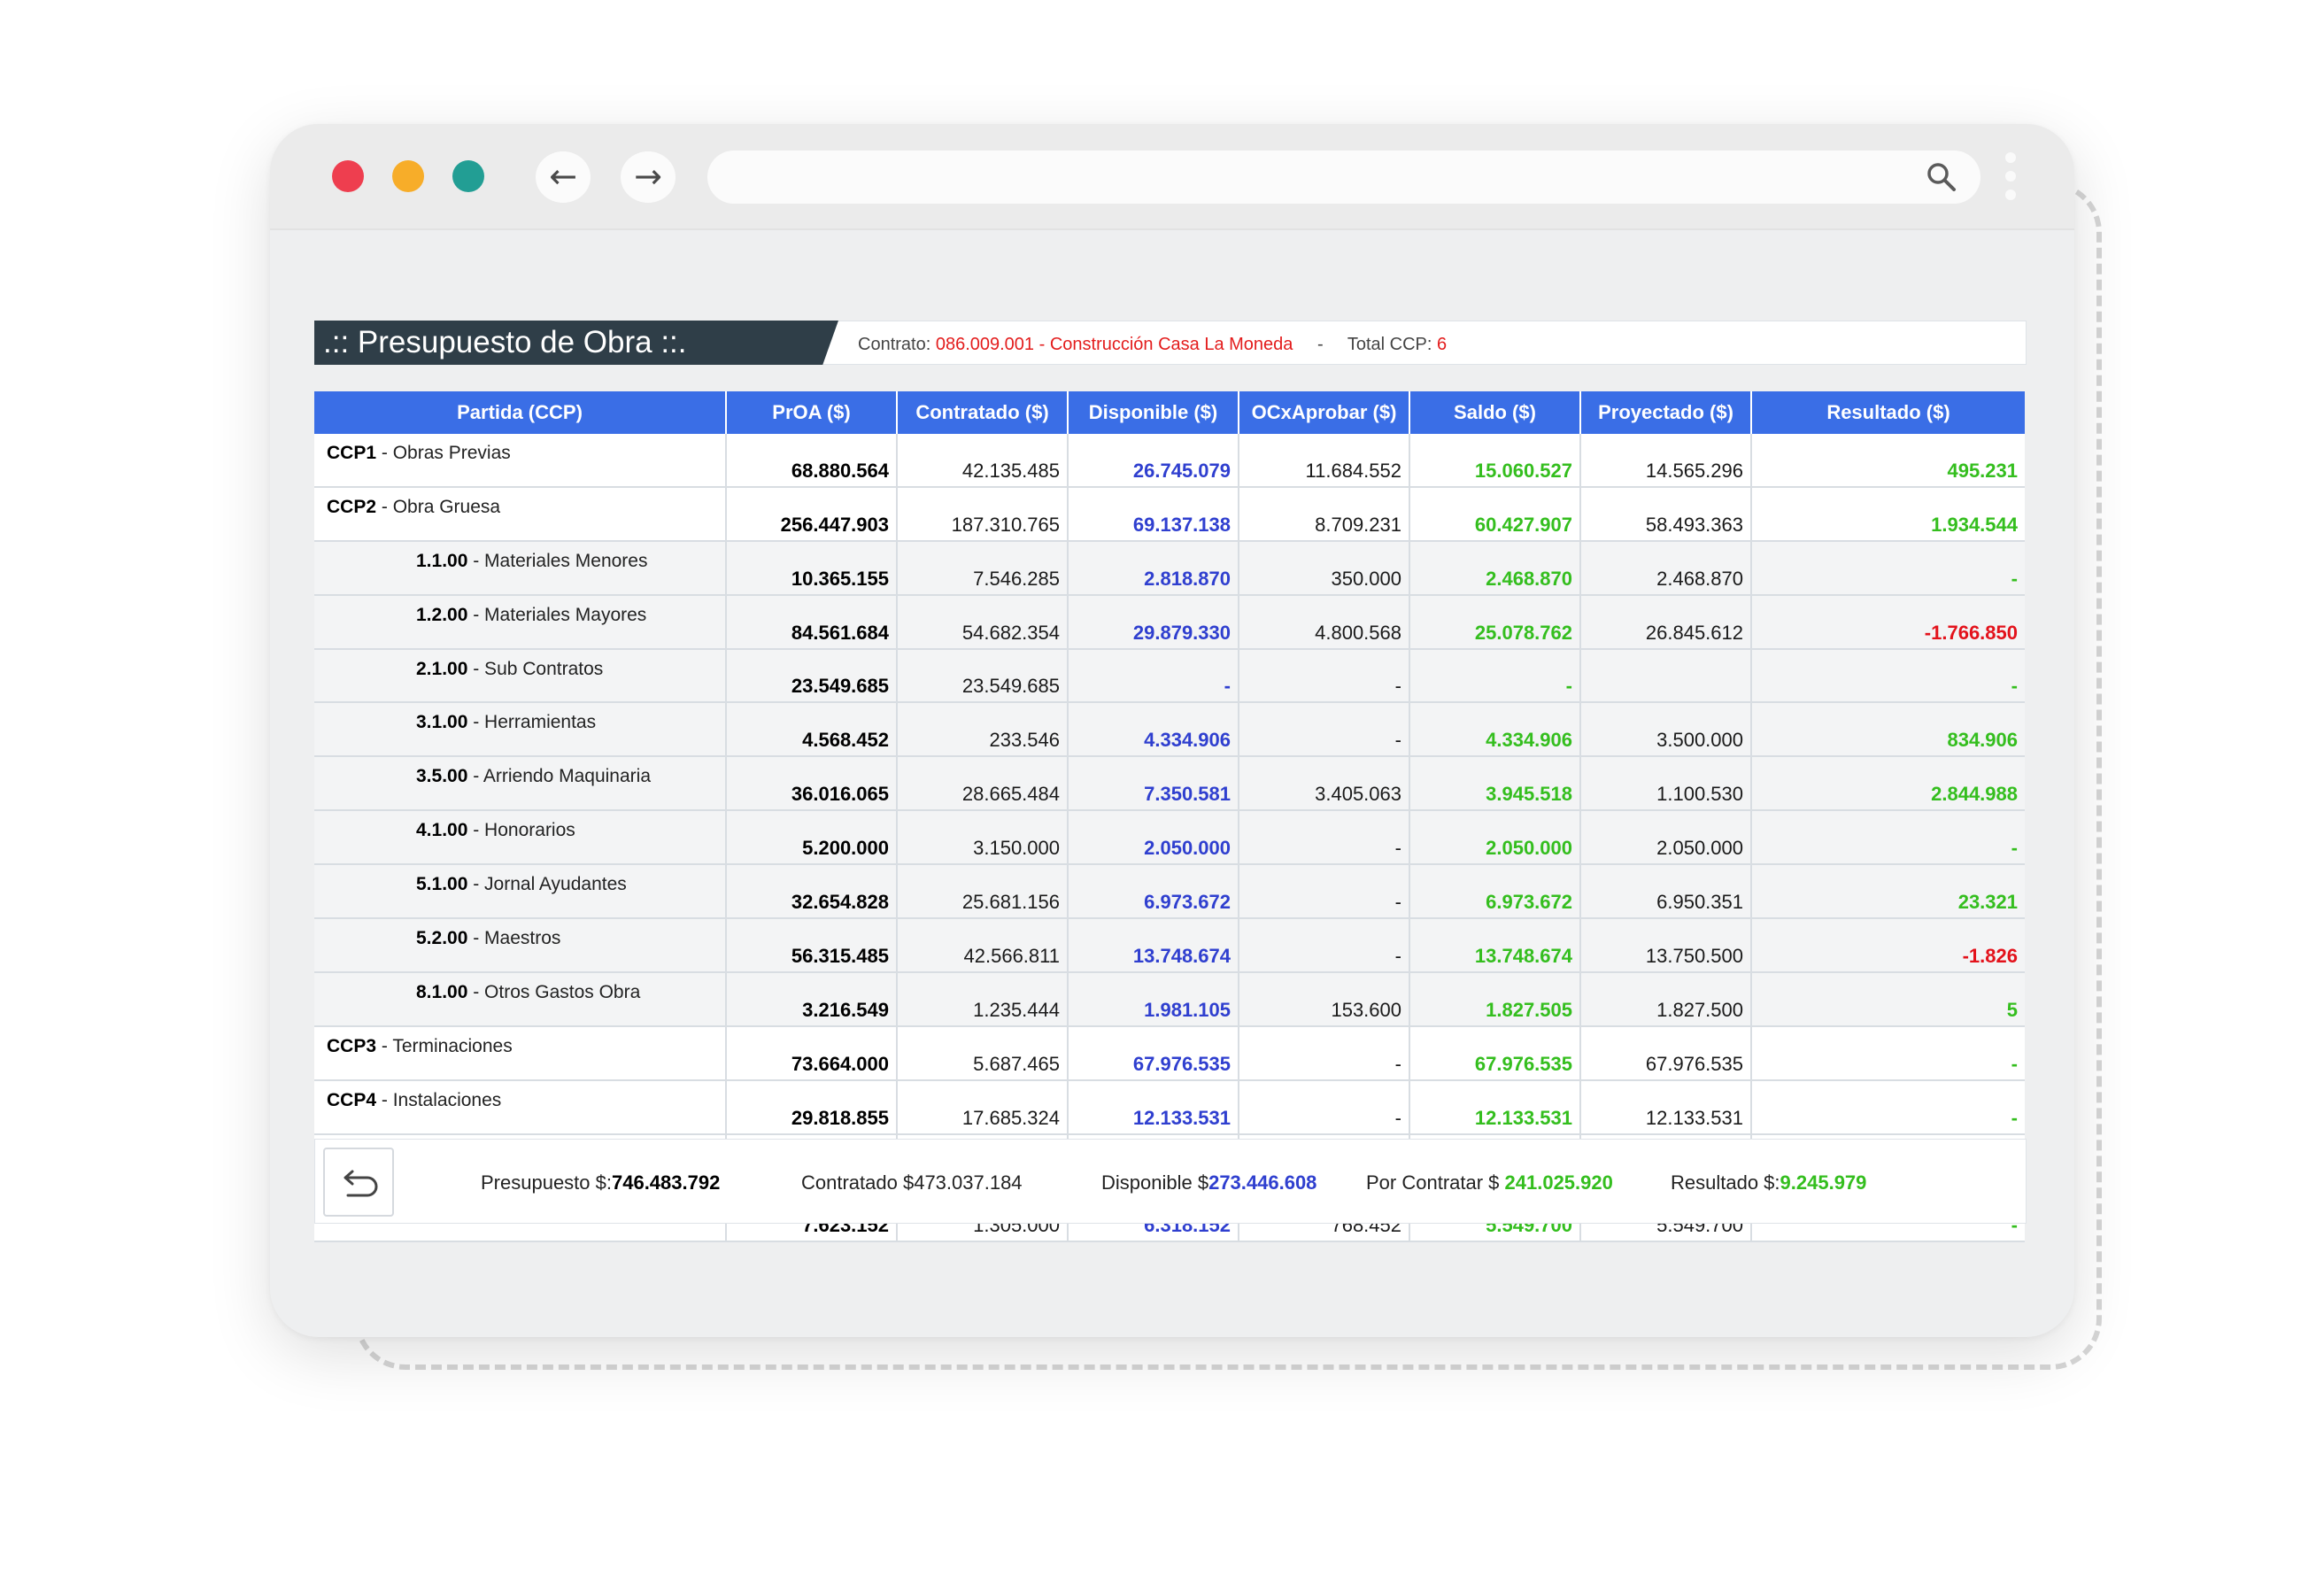 The width and height of the screenshot is (2324, 1577). Describe the element at coordinates (969, 1182) in the screenshot. I see `contratado-value: 473.037.184` at that location.